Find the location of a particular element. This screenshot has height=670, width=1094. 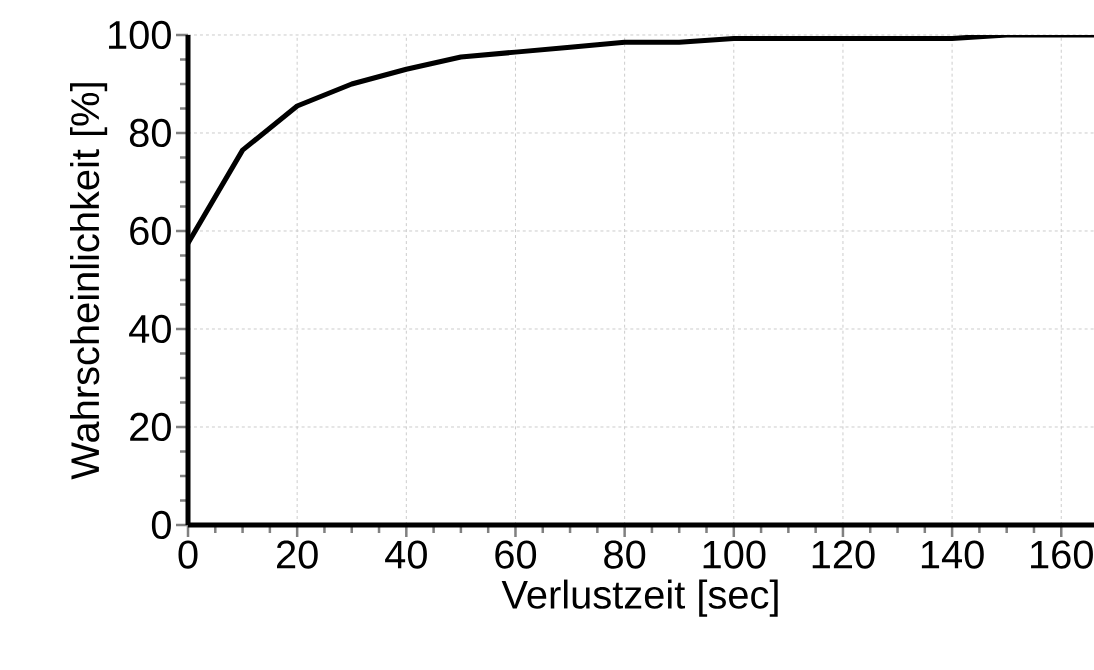

x-tick-label: 80 is located at coordinates (625, 554).